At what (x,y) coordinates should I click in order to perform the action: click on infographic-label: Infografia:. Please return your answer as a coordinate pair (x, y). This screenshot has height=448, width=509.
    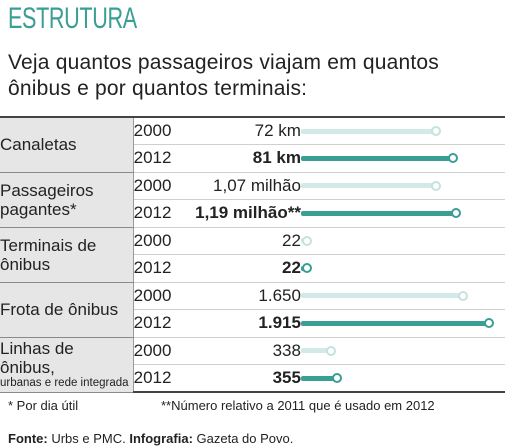
    Looking at the image, I should click on (161, 438).